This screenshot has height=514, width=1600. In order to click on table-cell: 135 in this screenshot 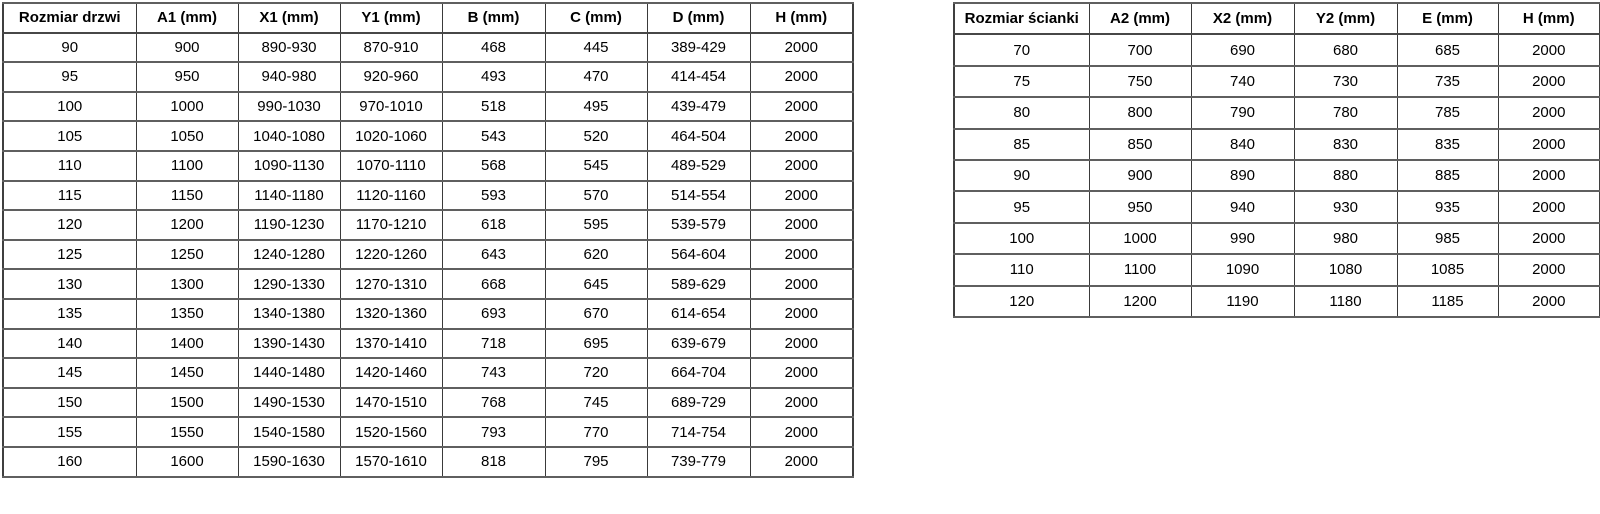, I will do `click(69, 313)`.